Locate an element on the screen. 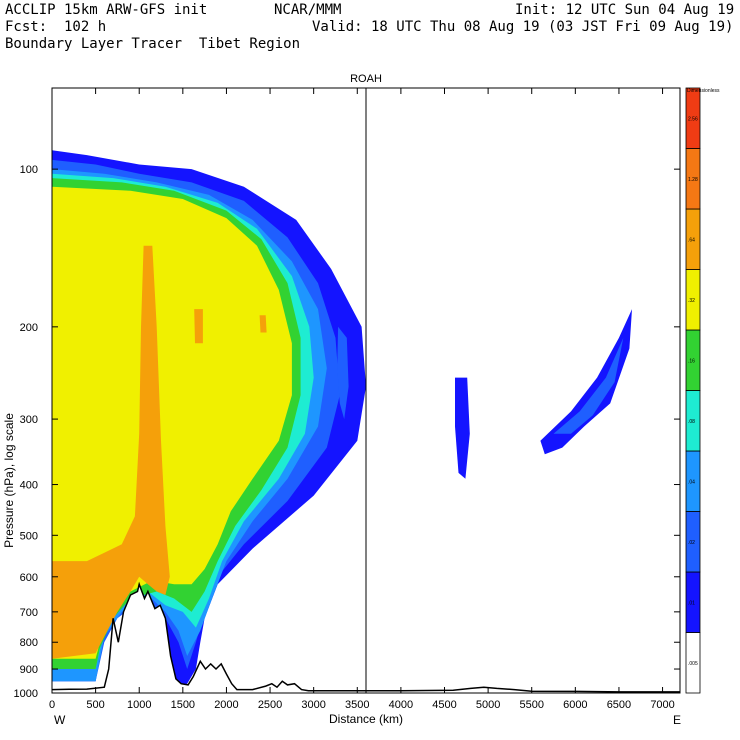 Image resolution: width=740 pixels, height=740 pixels. x-axis-title: Distance (km) is located at coordinates (366, 719).